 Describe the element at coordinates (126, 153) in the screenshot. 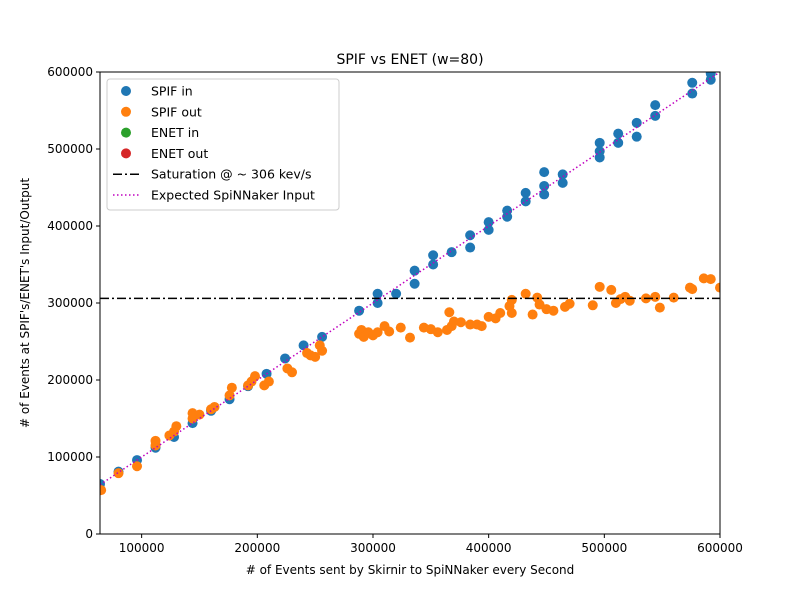

I see `legend-marker-enet-out` at that location.